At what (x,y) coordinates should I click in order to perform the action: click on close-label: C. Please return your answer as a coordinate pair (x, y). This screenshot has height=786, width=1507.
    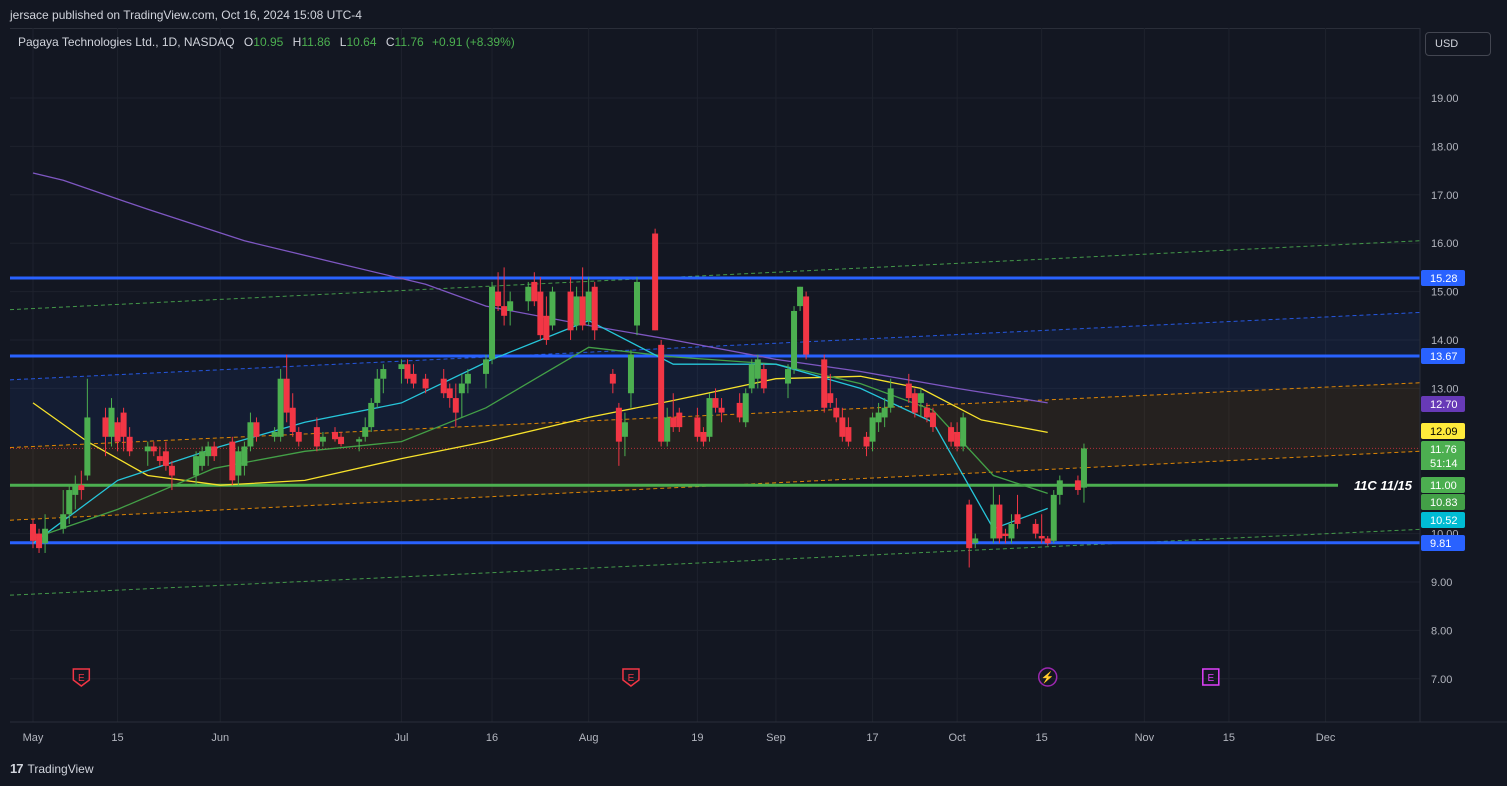
    Looking at the image, I should click on (390, 42).